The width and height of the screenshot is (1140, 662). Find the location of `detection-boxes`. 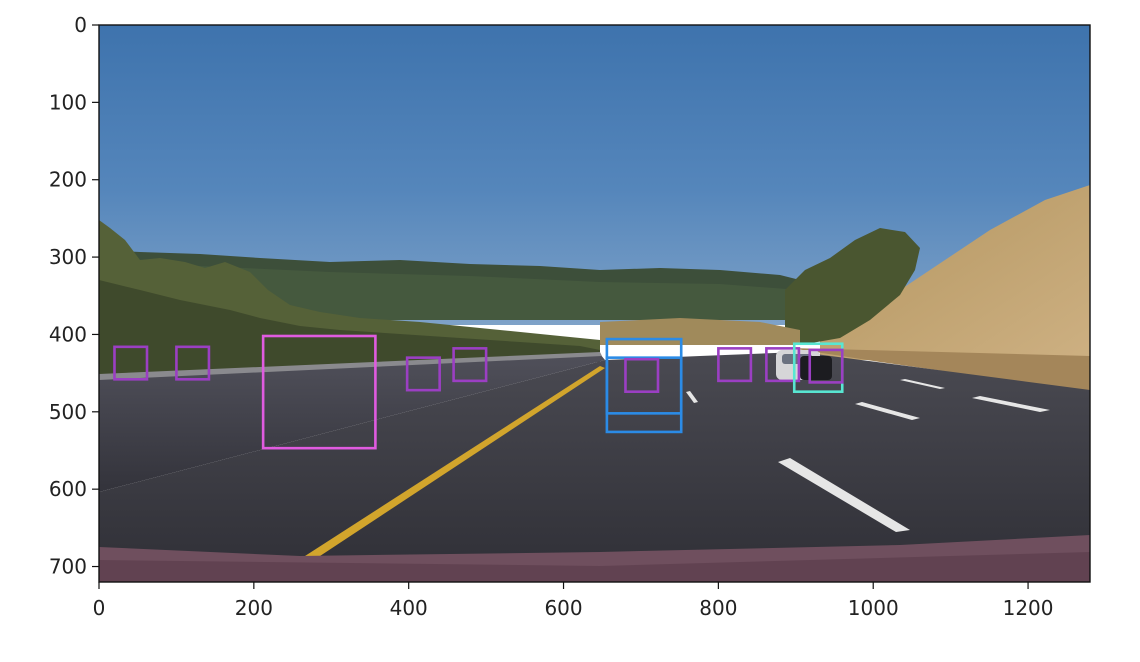

detection-boxes is located at coordinates (478, 392).